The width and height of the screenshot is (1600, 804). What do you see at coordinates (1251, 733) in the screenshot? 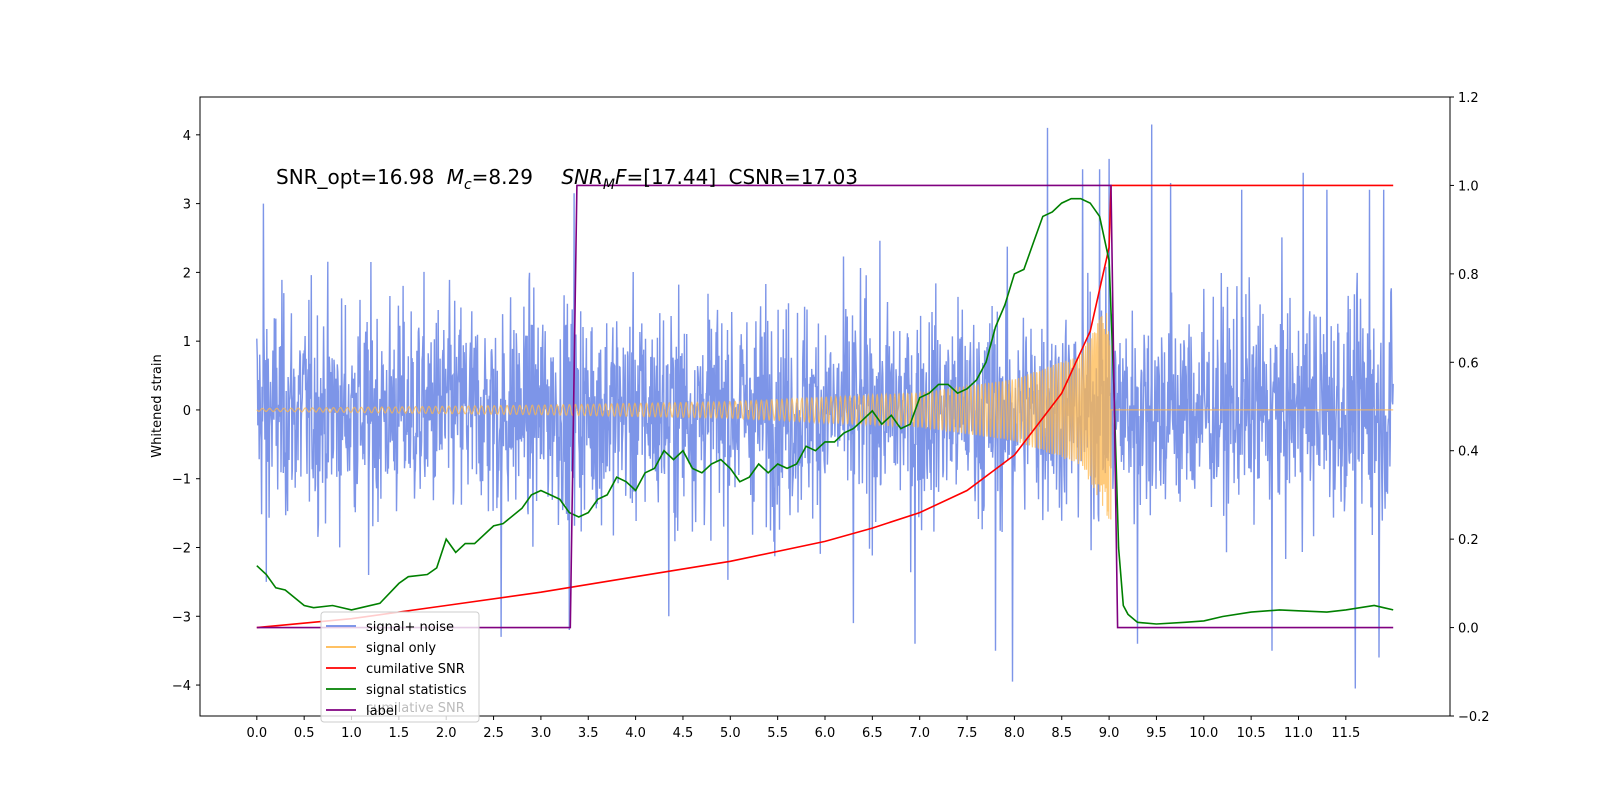
I see `x-tick-label: 10.5` at bounding box center [1251, 733].